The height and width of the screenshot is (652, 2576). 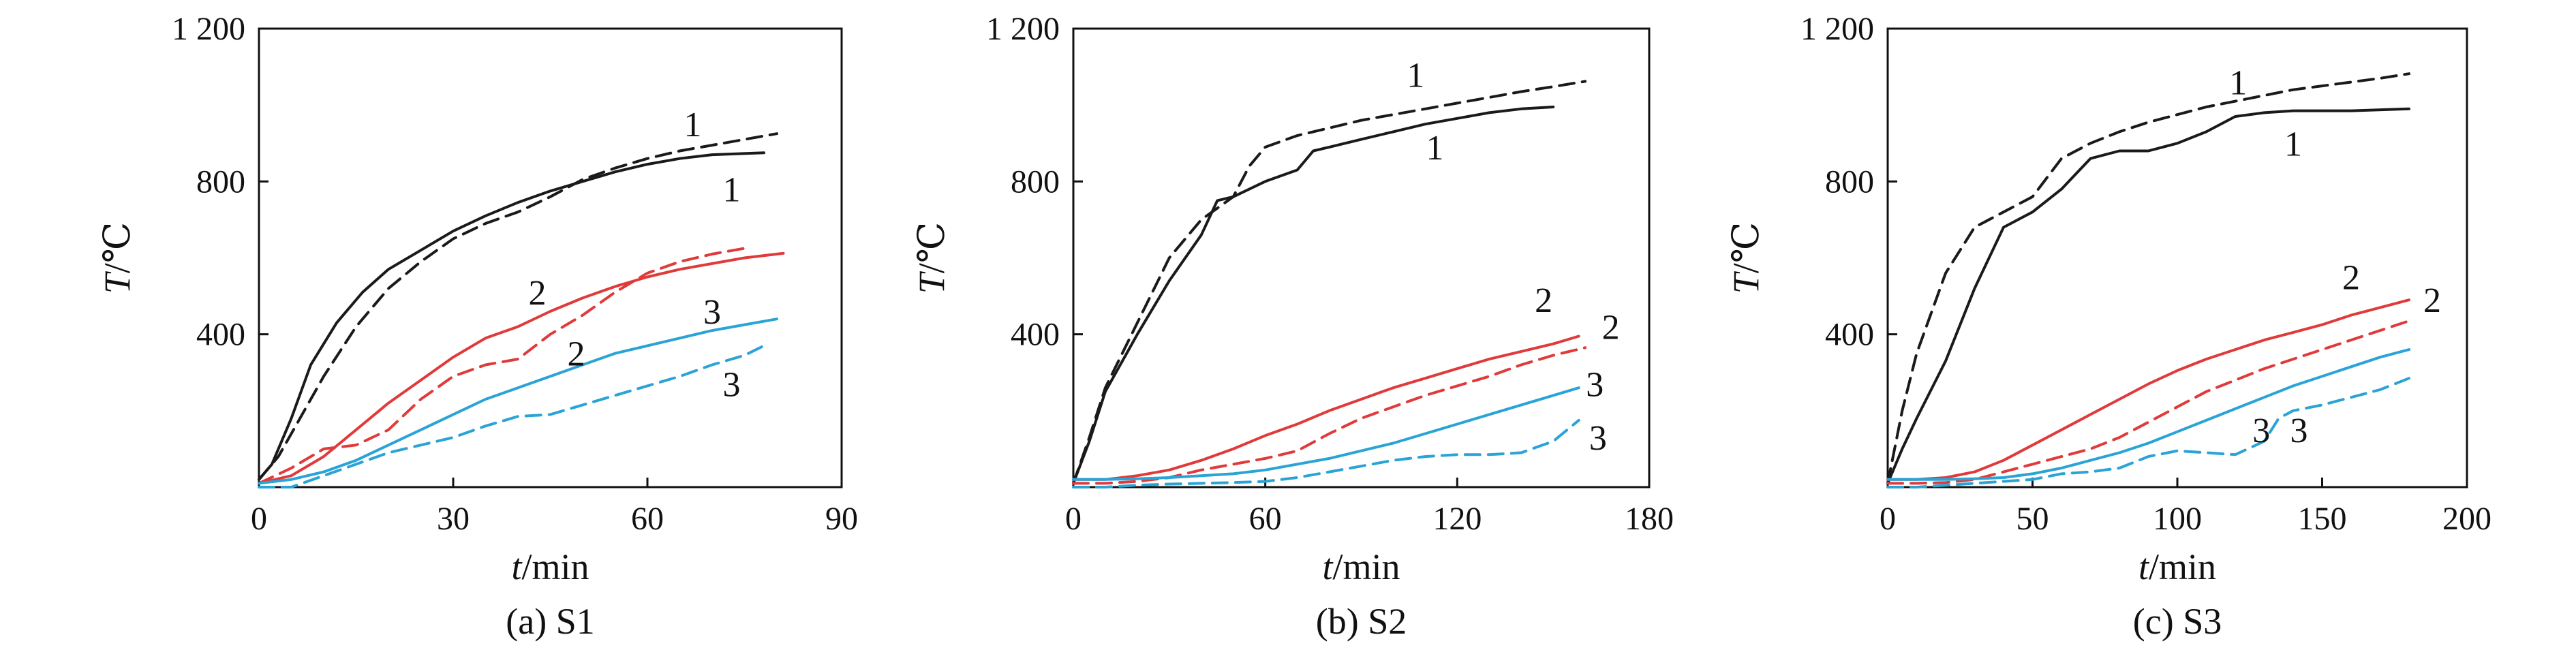 I want to click on y-axis-title-s2: T/℃, so click(x=931, y=258).